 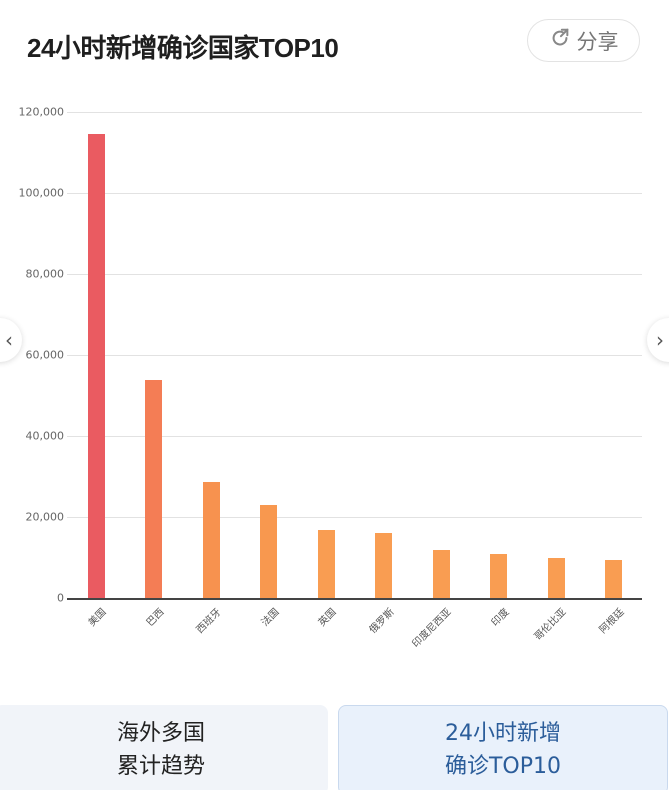 I want to click on x-tick-label: 俄罗斯, so click(x=382, y=621).